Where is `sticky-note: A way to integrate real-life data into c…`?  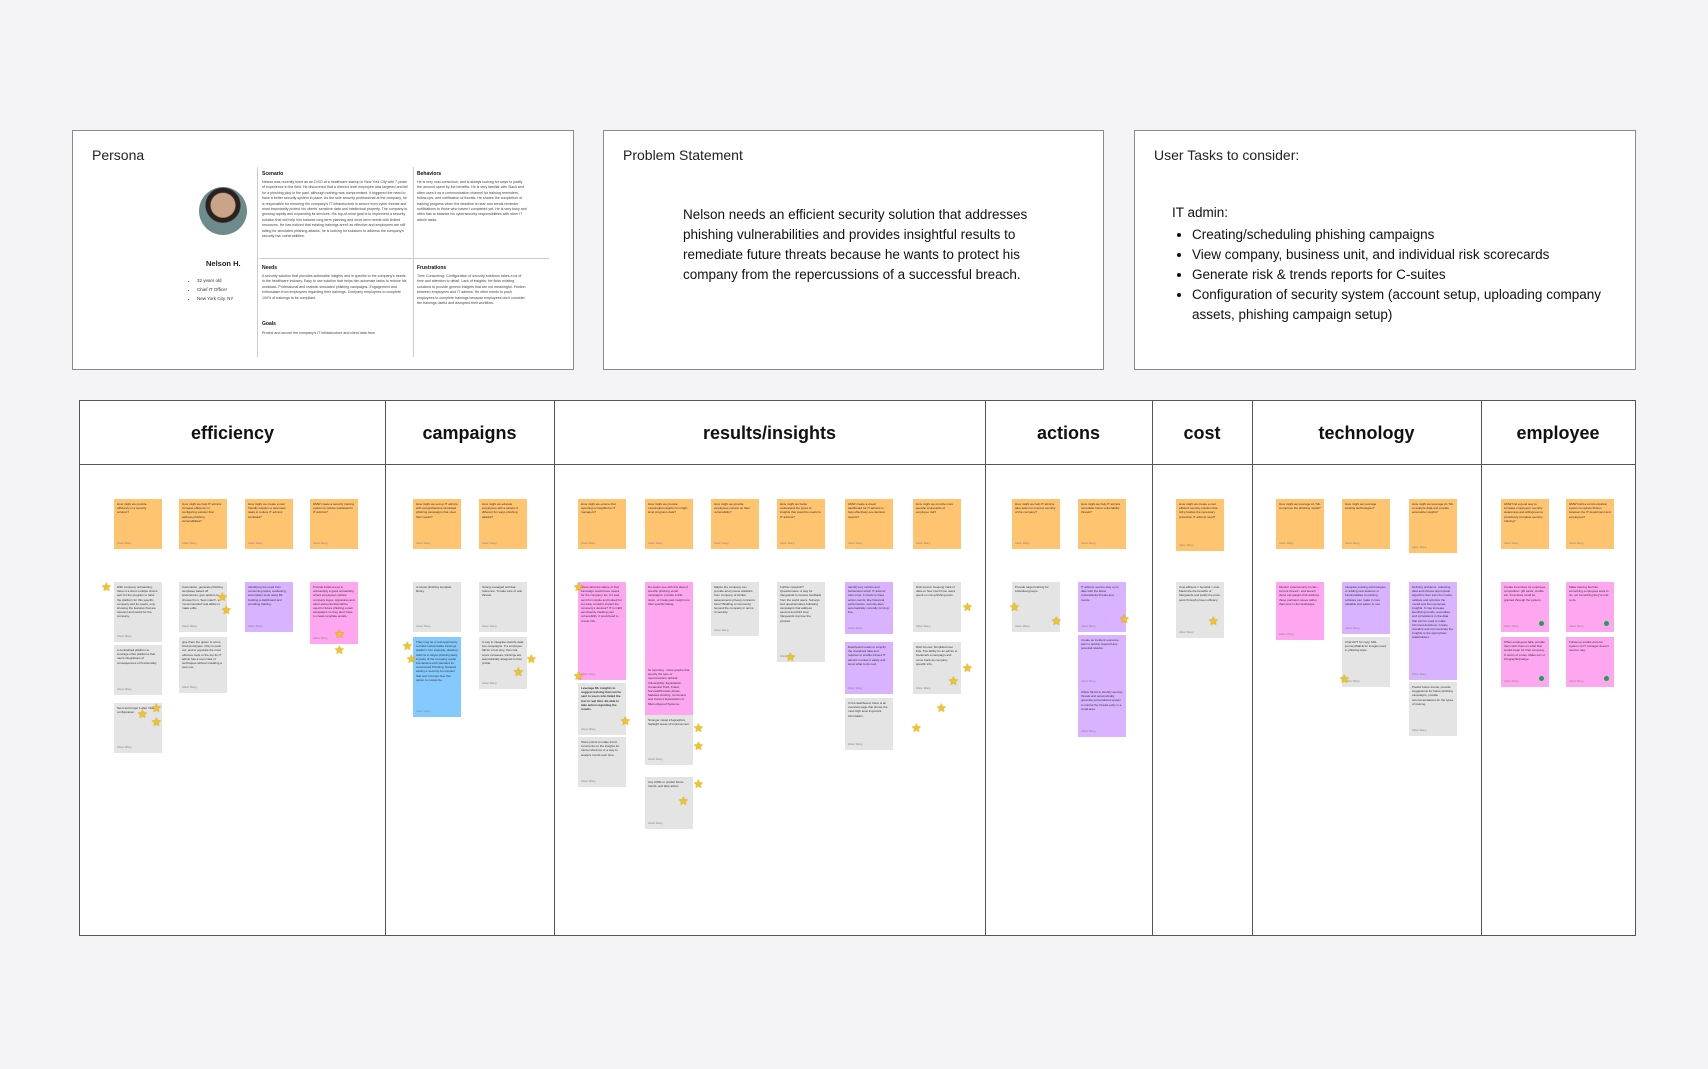
sticky-note: A way to integrate real-life data into c… is located at coordinates (503, 663).